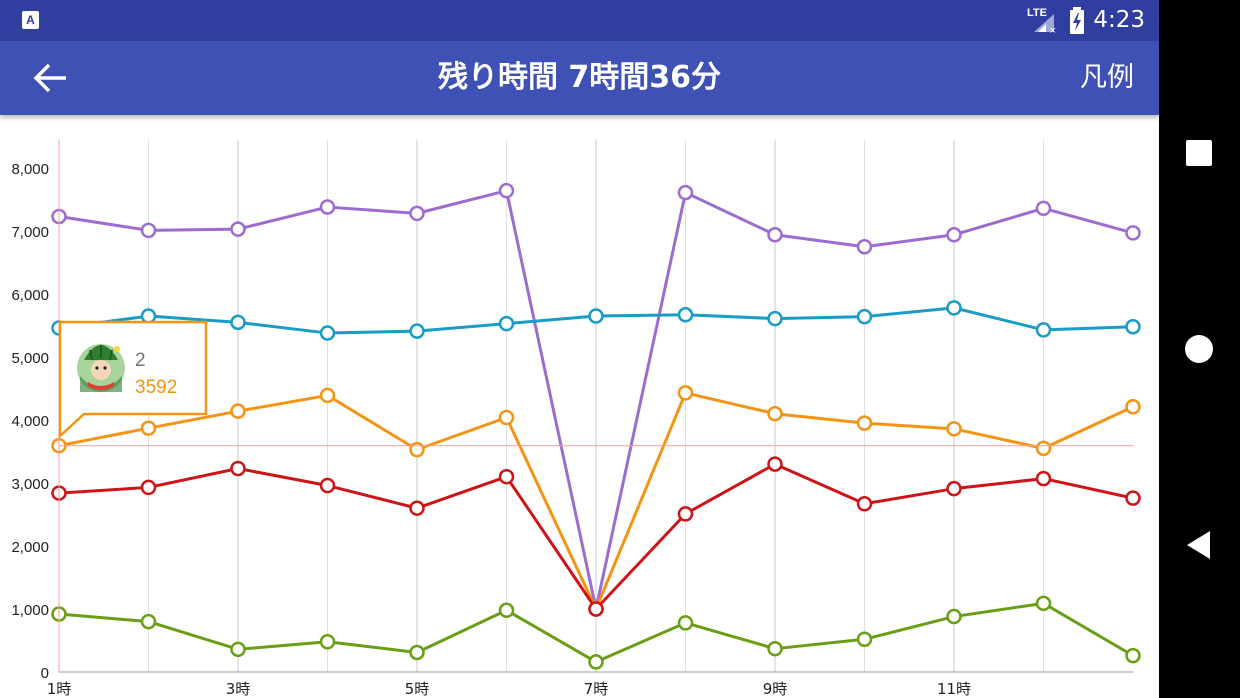 The image size is (1240, 698). Describe the element at coordinates (101, 368) in the screenshot. I see `watermelon-character-avatar` at that location.